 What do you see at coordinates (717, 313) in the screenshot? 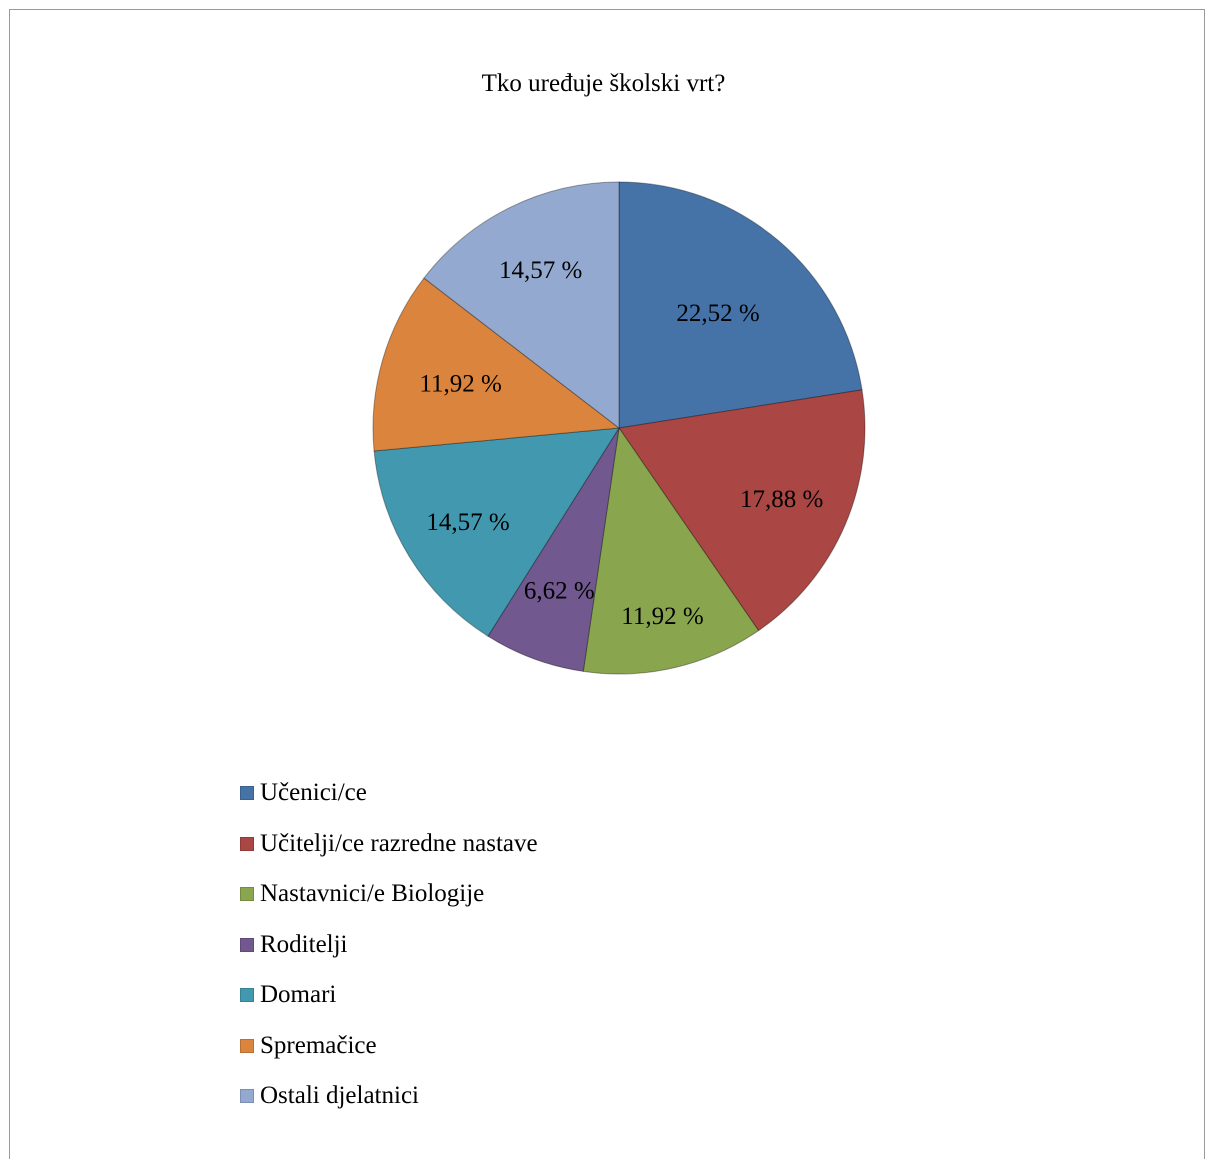
I see `data-label: 22,52 %` at bounding box center [717, 313].